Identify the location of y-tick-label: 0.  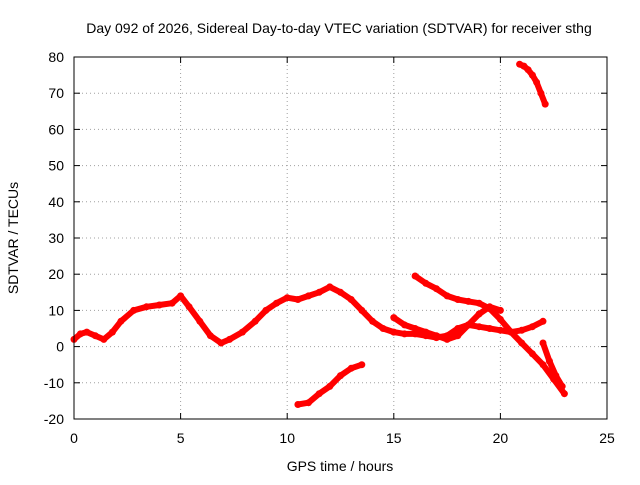
(60, 347).